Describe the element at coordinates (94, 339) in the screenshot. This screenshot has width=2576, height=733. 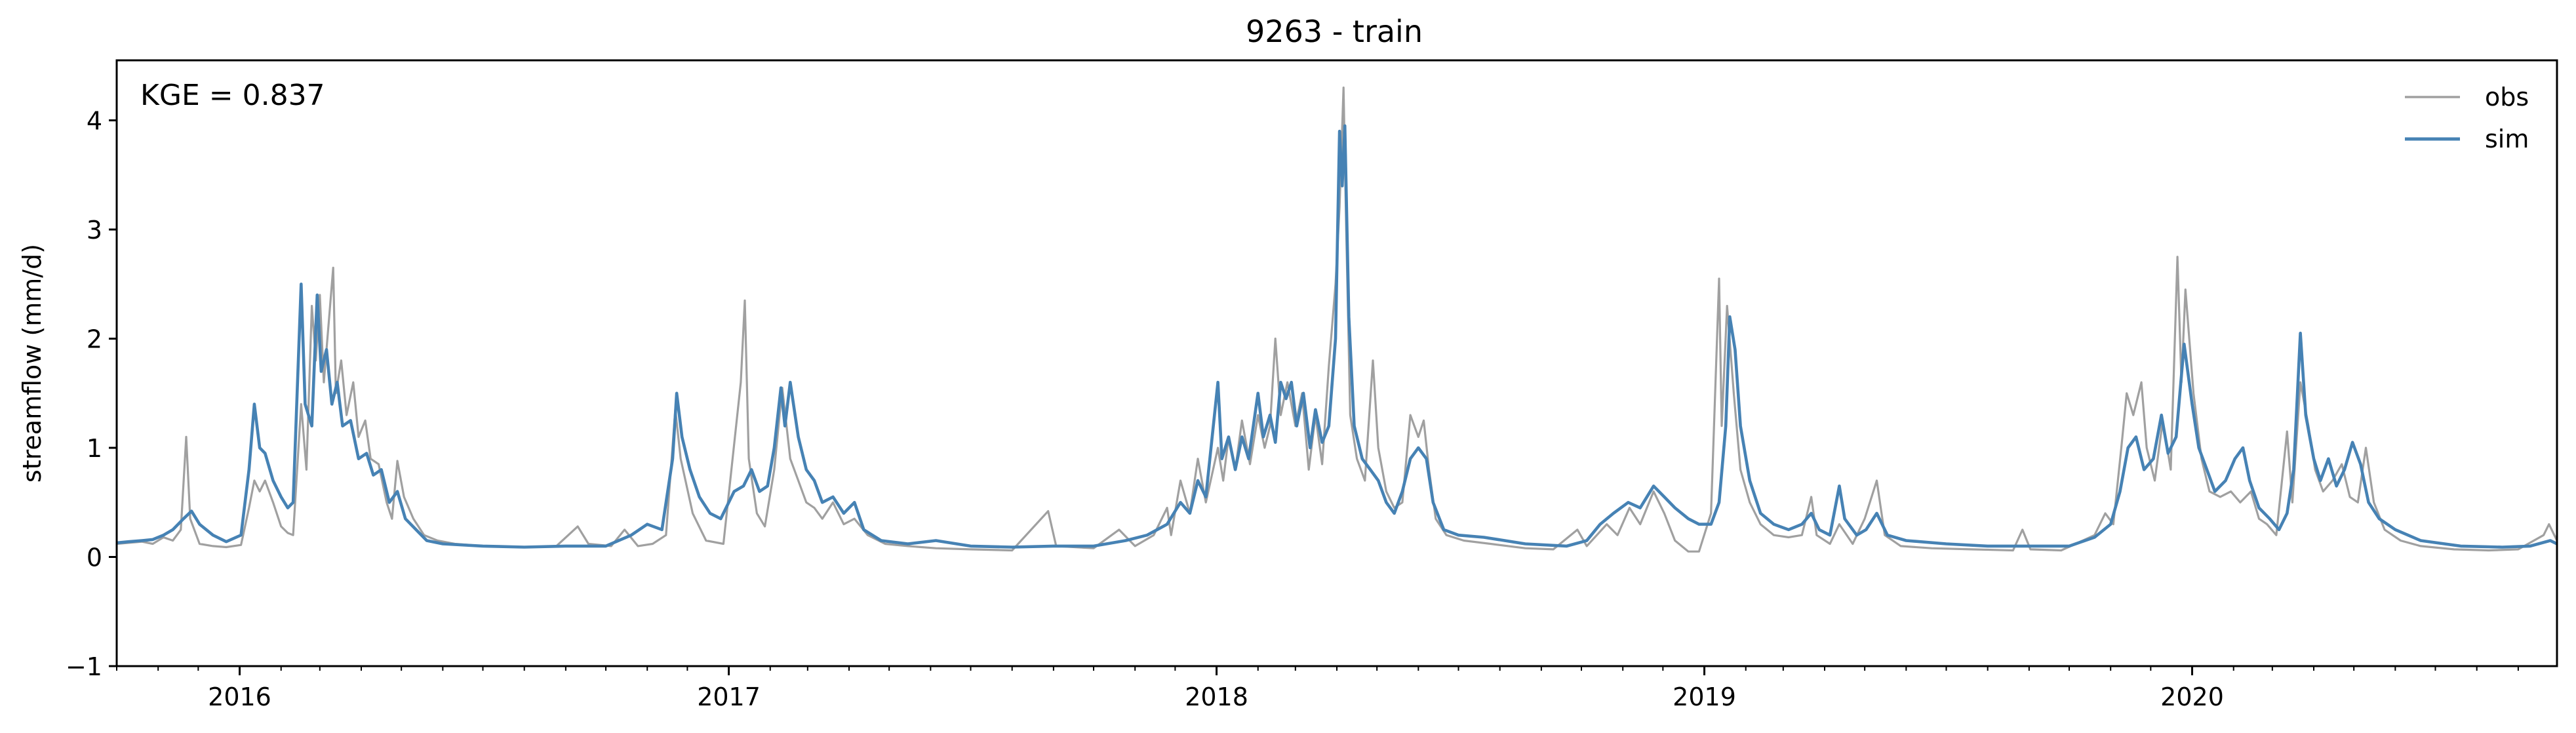
I see `y-tick-label: 2` at that location.